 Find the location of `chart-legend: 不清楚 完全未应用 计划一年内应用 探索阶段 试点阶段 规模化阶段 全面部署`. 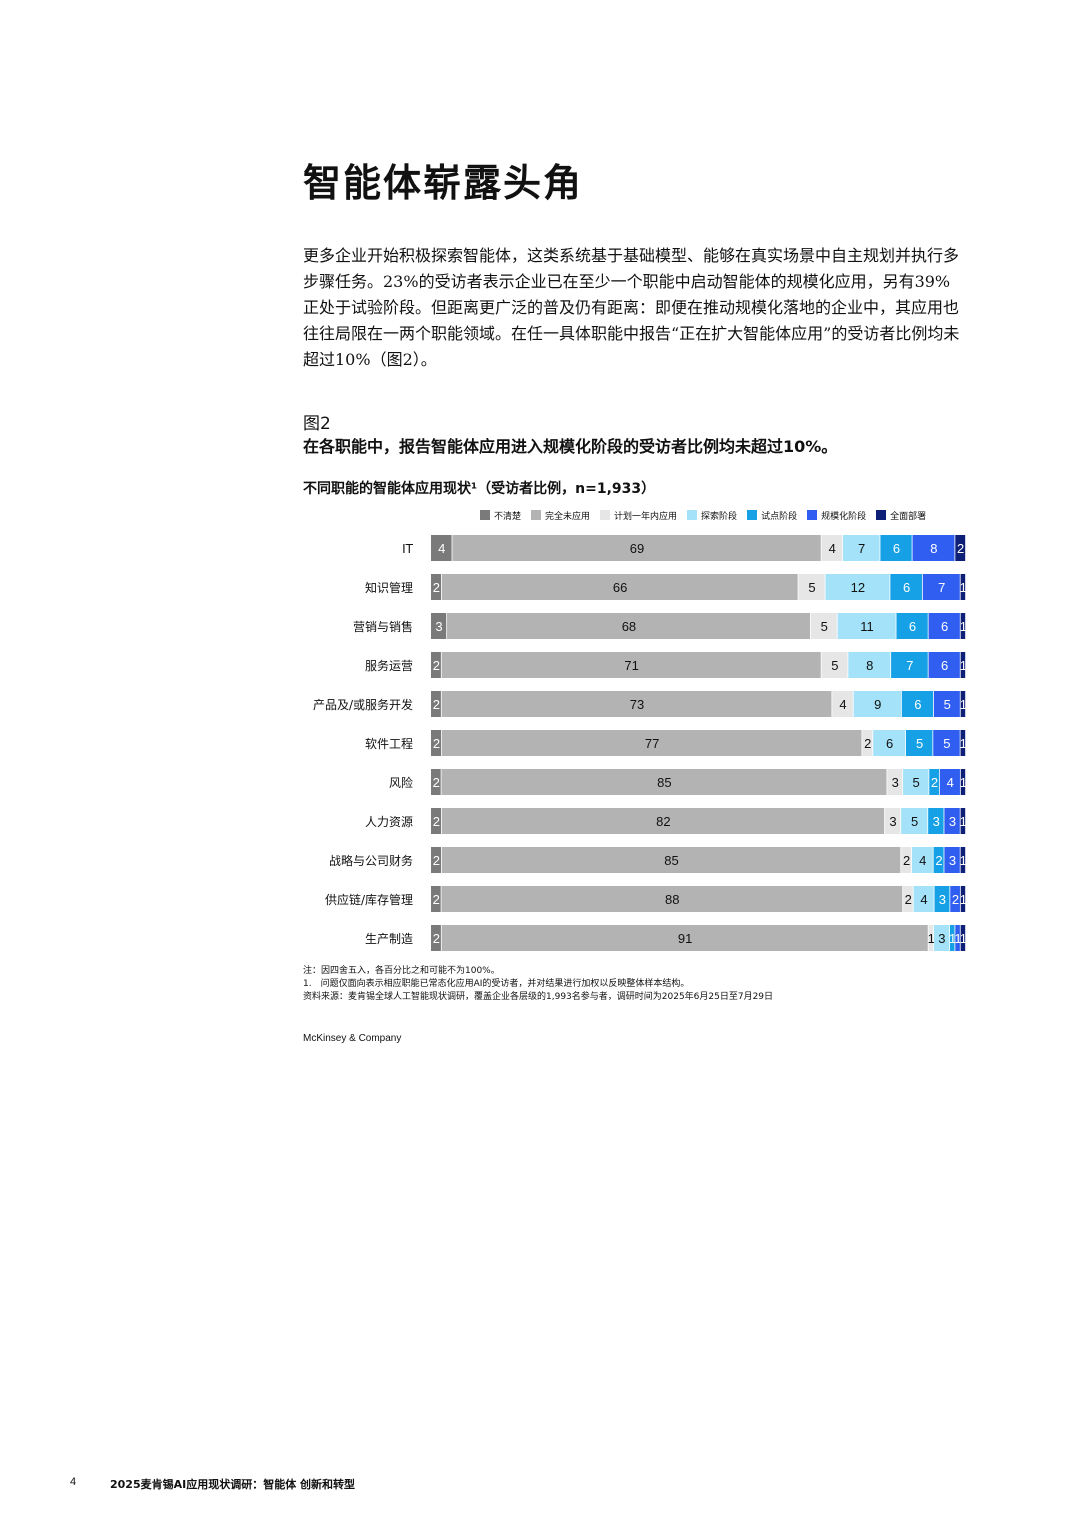

chart-legend: 不清楚 完全未应用 计划一年内应用 探索阶段 试点阶段 规模化阶段 全面部署 is located at coordinates (725, 515).